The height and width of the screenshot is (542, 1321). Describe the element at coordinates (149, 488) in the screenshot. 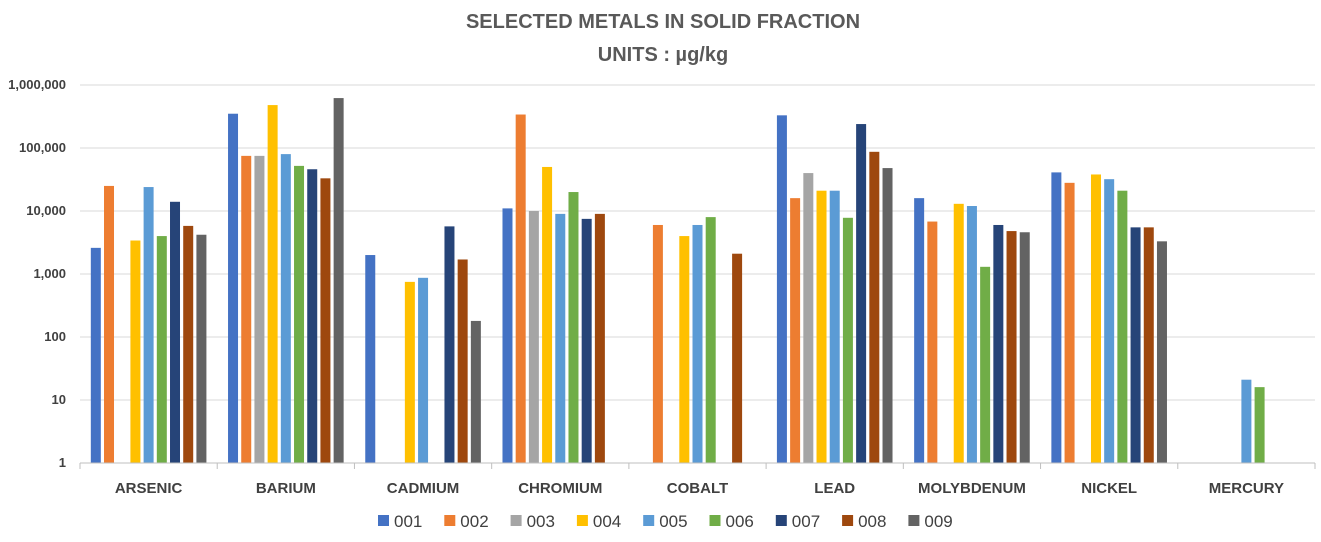

I see `x-category-label: ARSENIC` at that location.